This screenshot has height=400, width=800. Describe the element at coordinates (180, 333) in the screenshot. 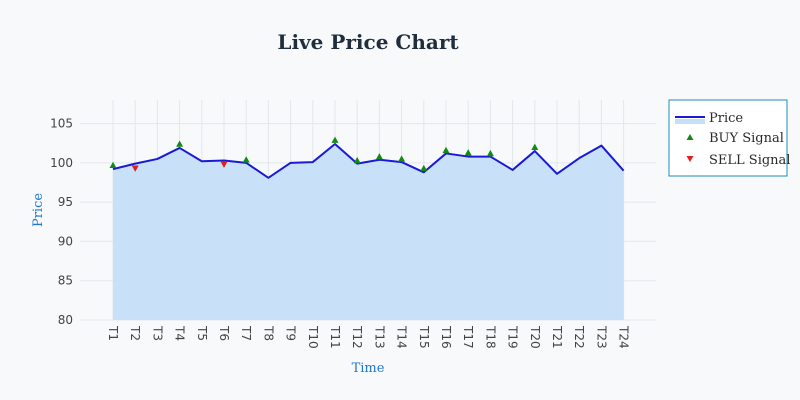

I see `x-tick-label: T4` at that location.